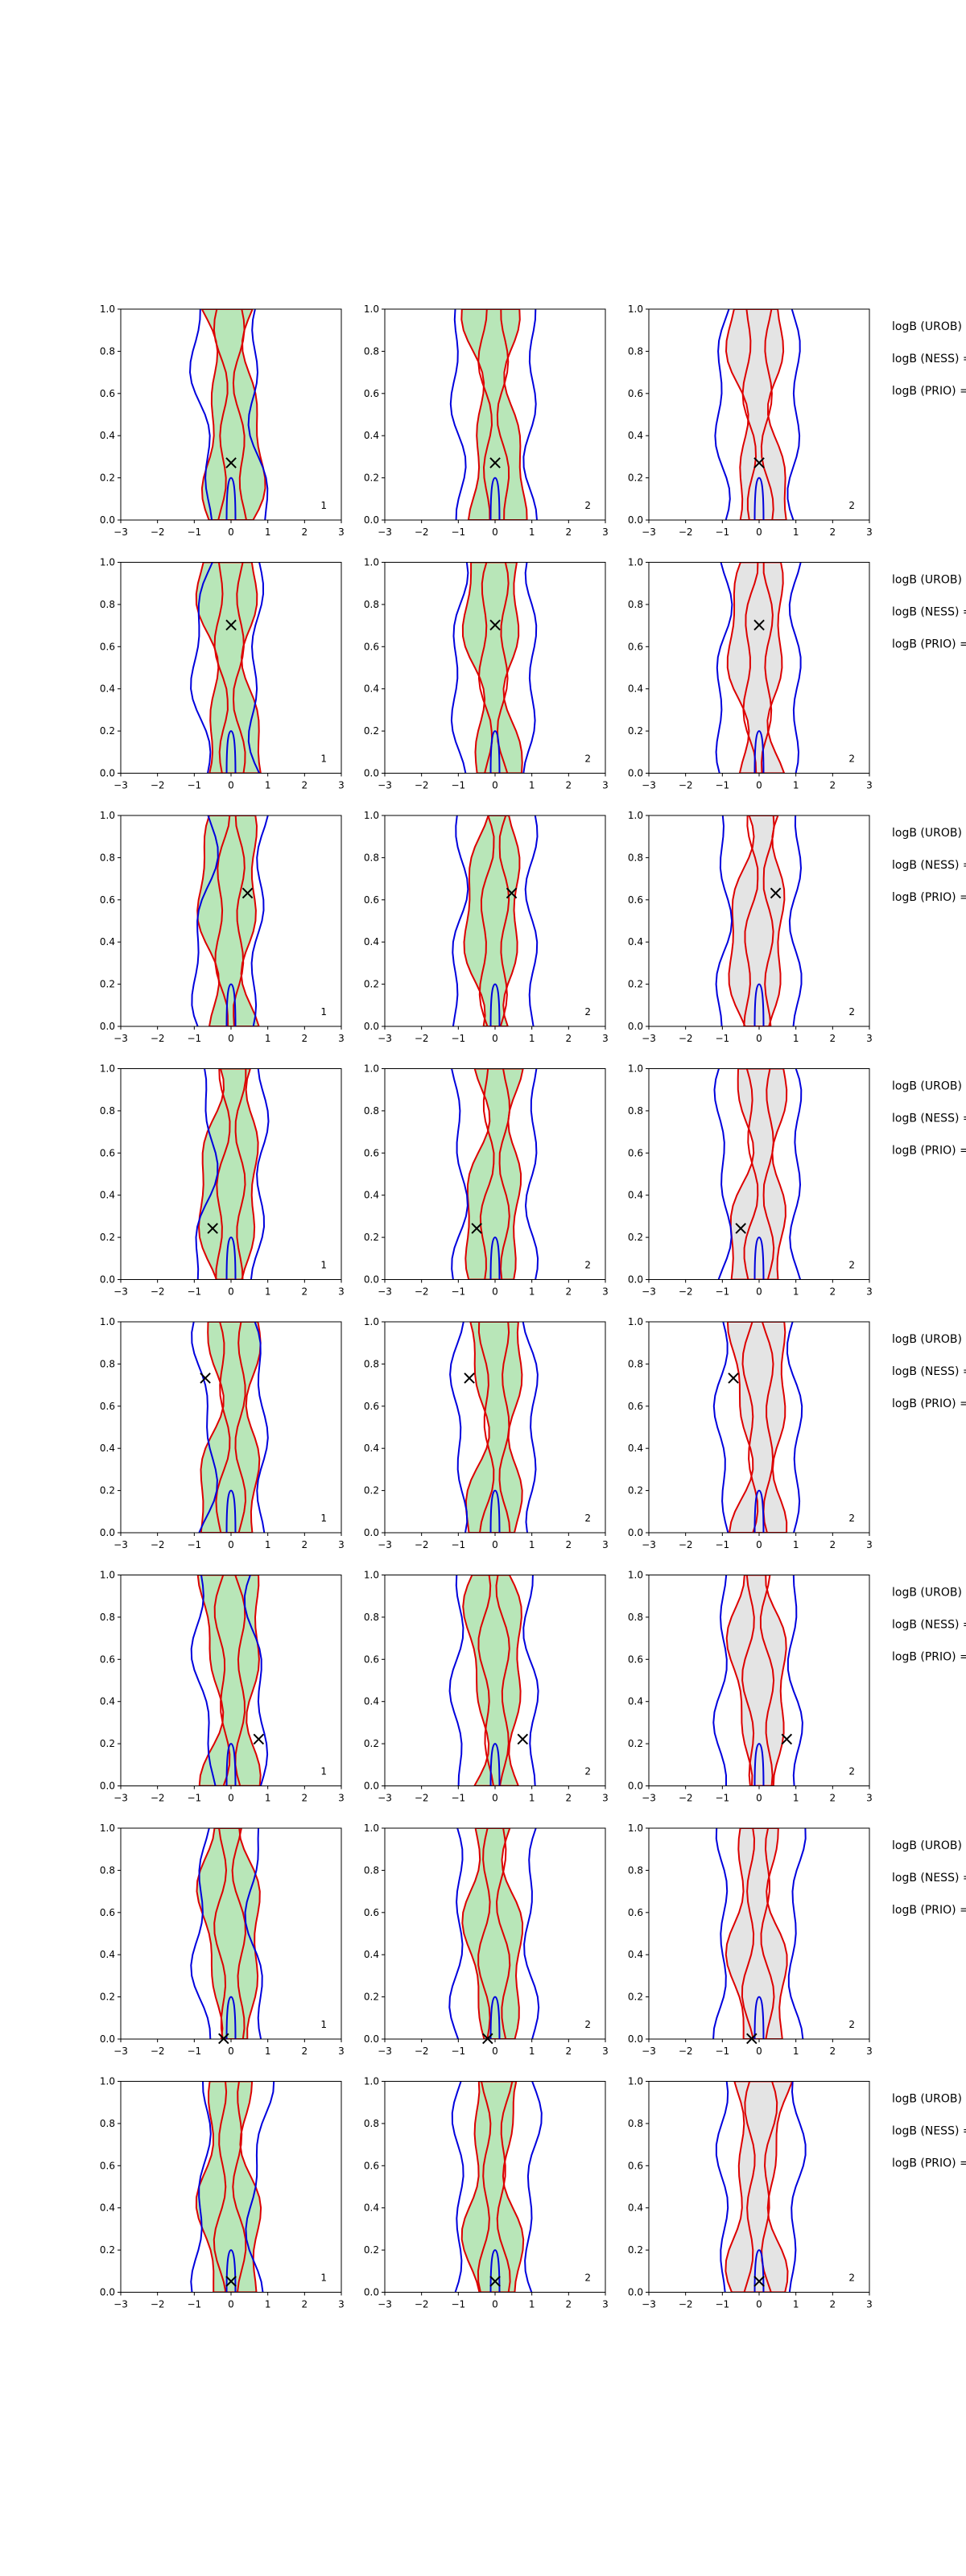 The height and width of the screenshot is (2576, 966). I want to click on panel-r8-c1: −3 −2 −1 0 1 2 3 0.0 0.2 0.4 0.6 0.8 1.0 × 1, so click(222, 2193).